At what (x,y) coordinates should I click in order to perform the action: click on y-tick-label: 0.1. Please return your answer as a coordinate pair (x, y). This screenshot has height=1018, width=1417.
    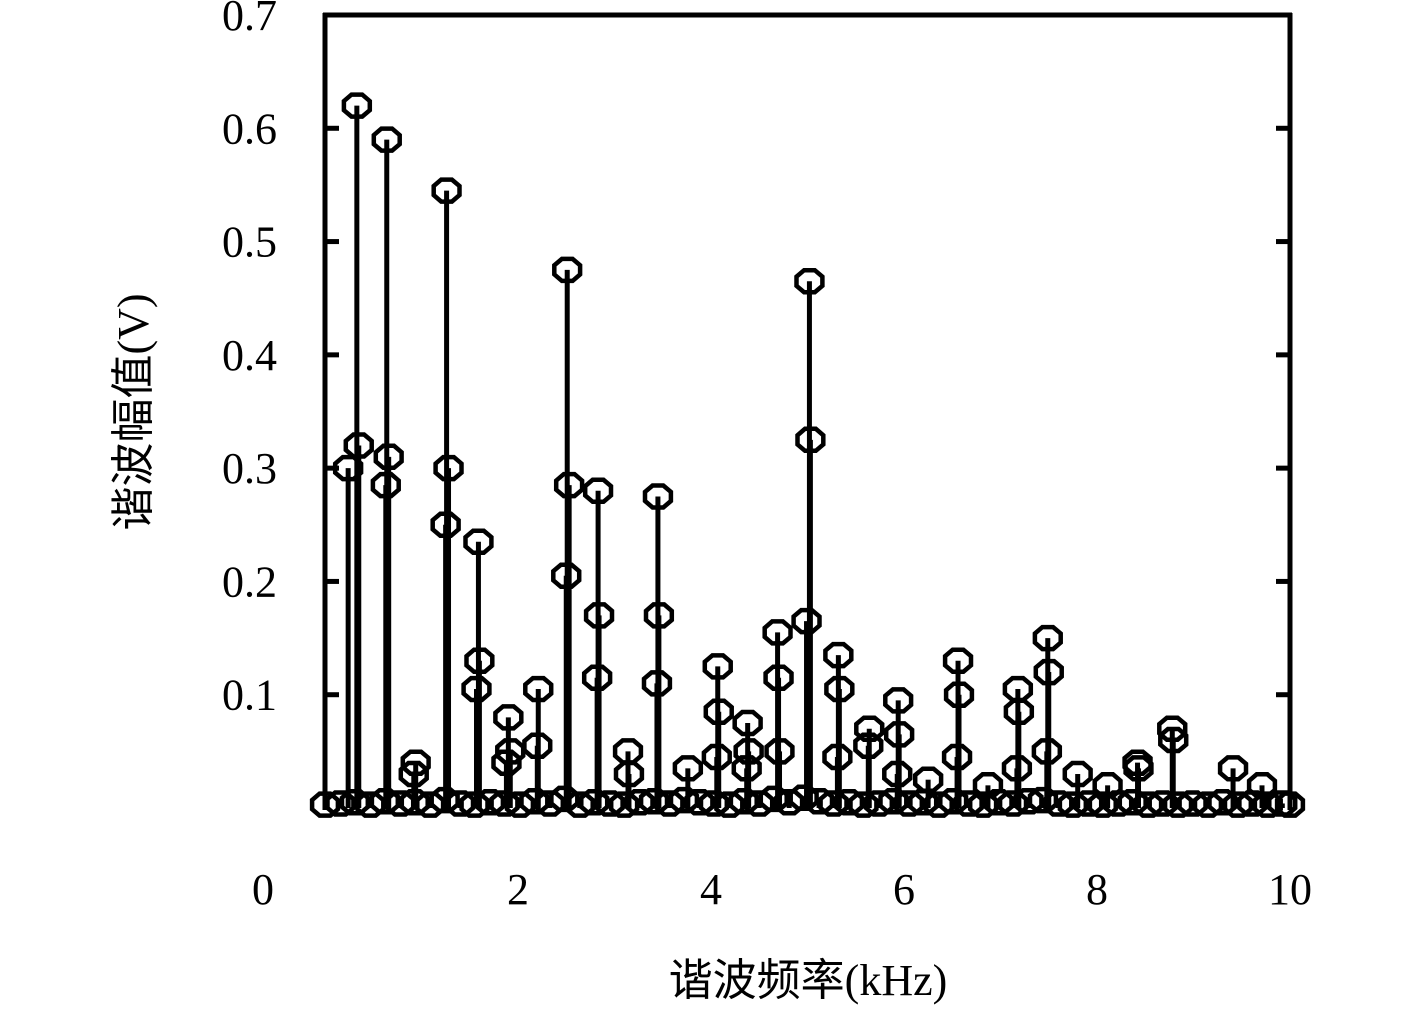
    Looking at the image, I should click on (249, 695).